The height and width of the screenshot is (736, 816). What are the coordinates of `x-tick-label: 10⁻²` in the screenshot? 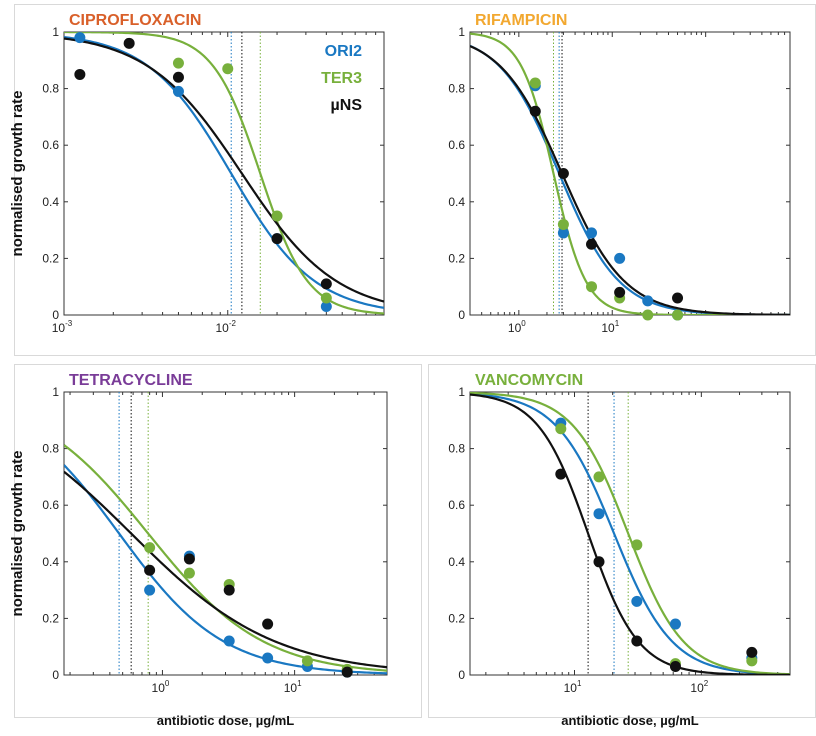 It's located at (226, 327).